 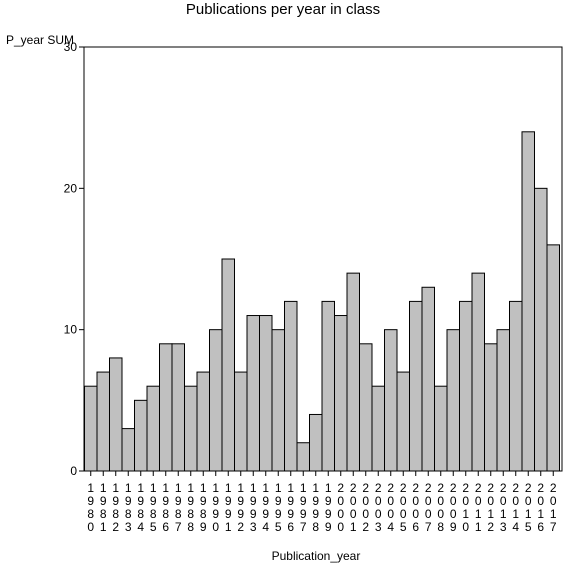 I want to click on bar-1987, so click(x=178, y=407).